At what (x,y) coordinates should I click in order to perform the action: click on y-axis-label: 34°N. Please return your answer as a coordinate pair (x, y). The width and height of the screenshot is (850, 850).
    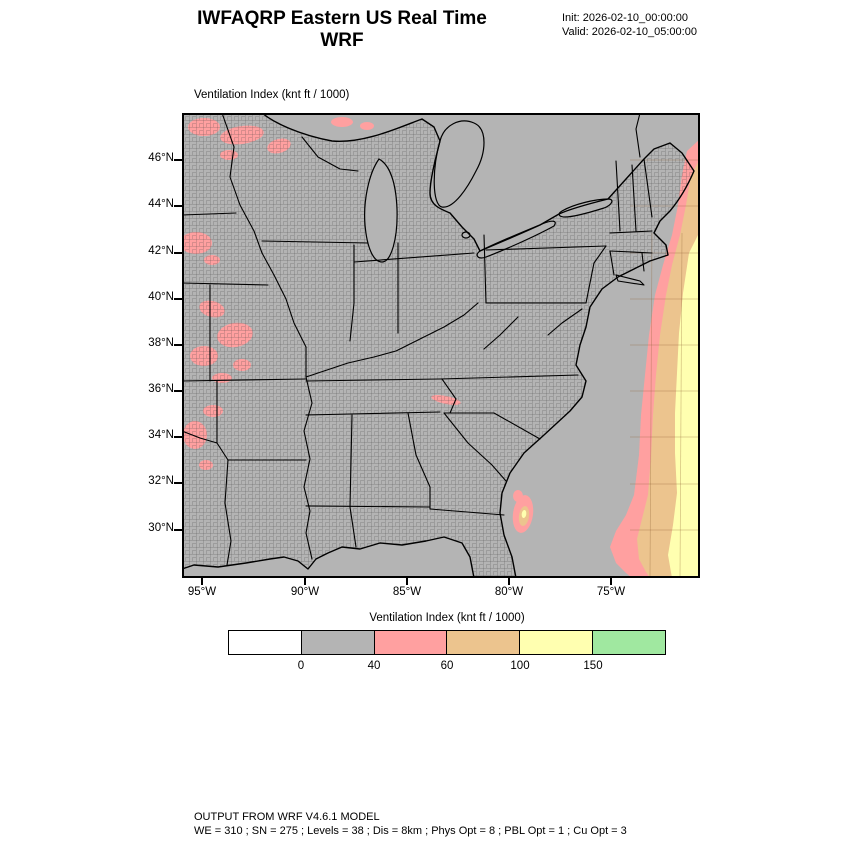
    Looking at the image, I should click on (161, 435).